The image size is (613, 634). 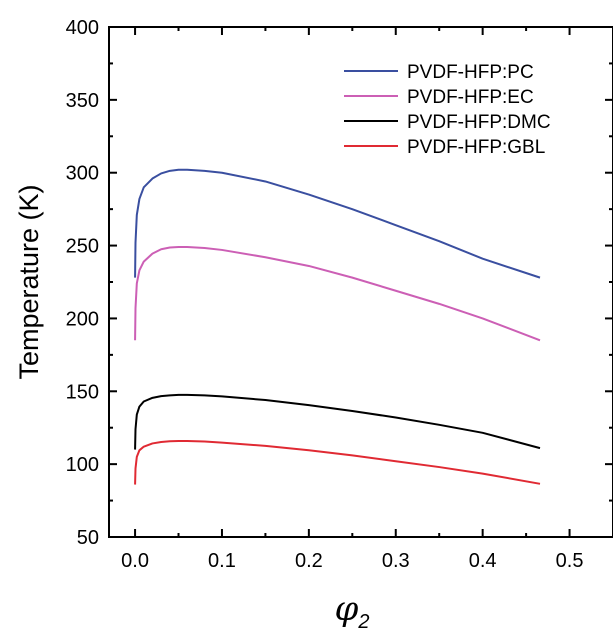 I want to click on y-tick-label: 100, so click(x=82, y=465).